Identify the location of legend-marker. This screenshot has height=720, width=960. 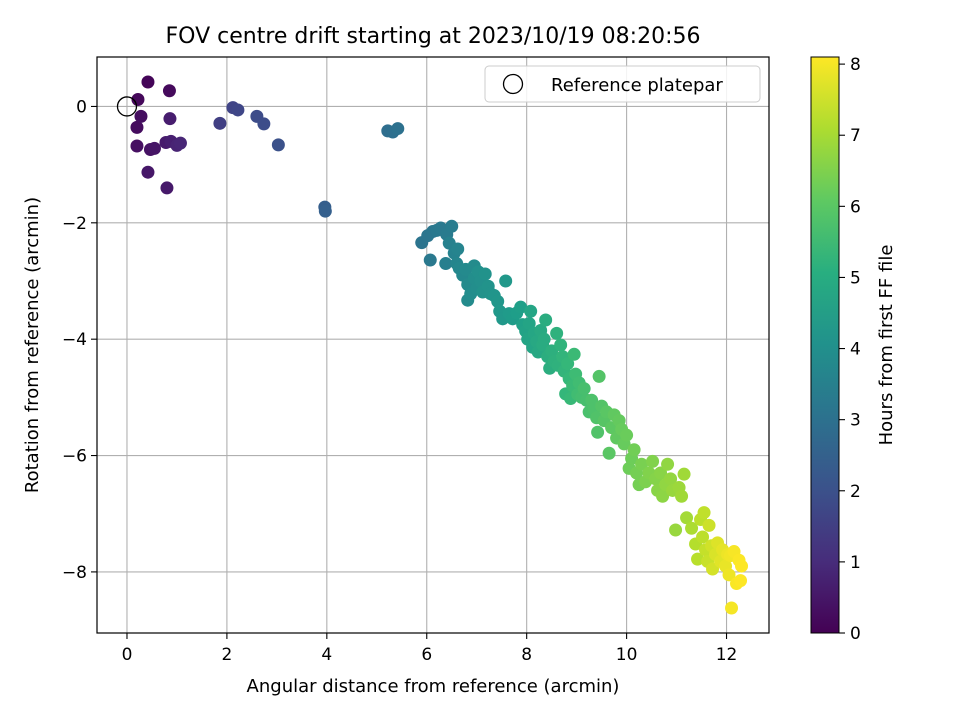
(513, 84).